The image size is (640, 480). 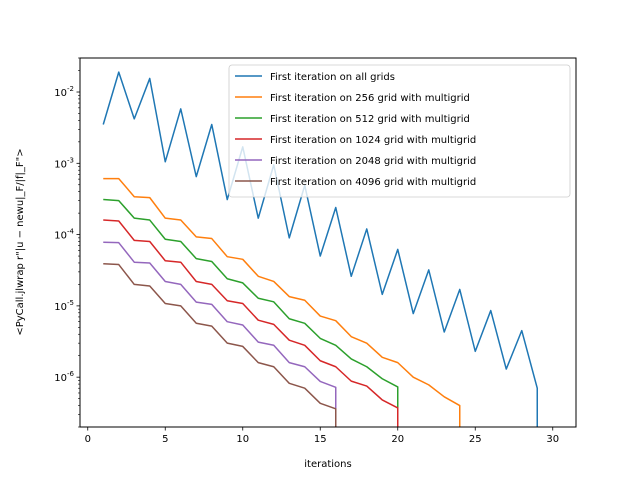 I want to click on y-axis-label: <PyCall.jlwrap r"|u − newu|_F/|f|_F">, so click(x=20, y=241).